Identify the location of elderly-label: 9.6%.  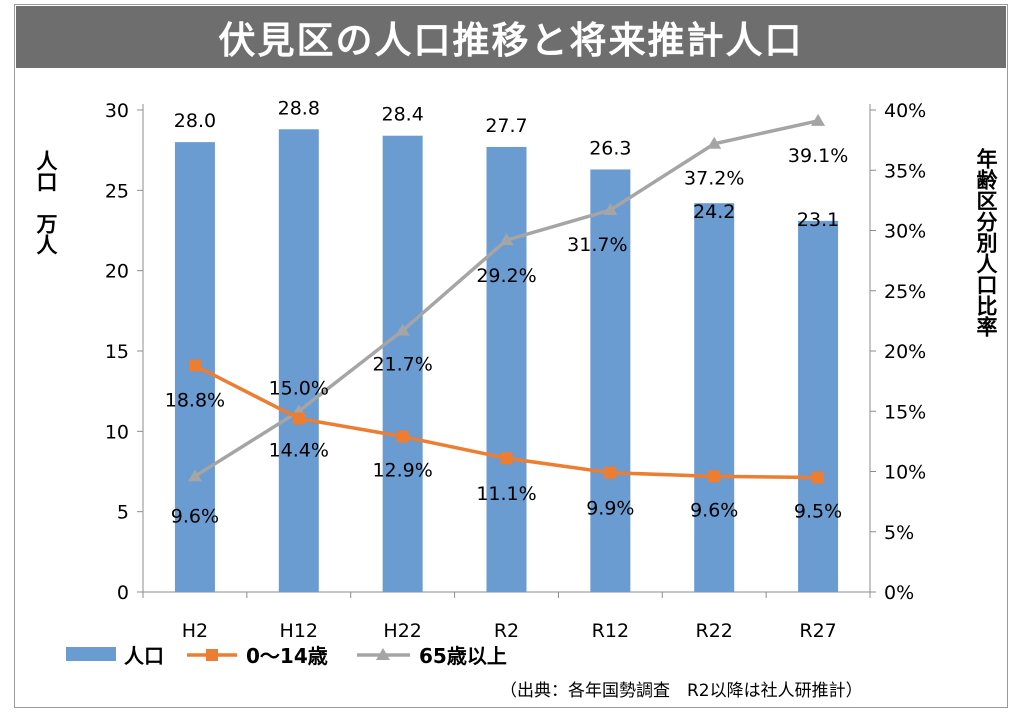
(195, 516).